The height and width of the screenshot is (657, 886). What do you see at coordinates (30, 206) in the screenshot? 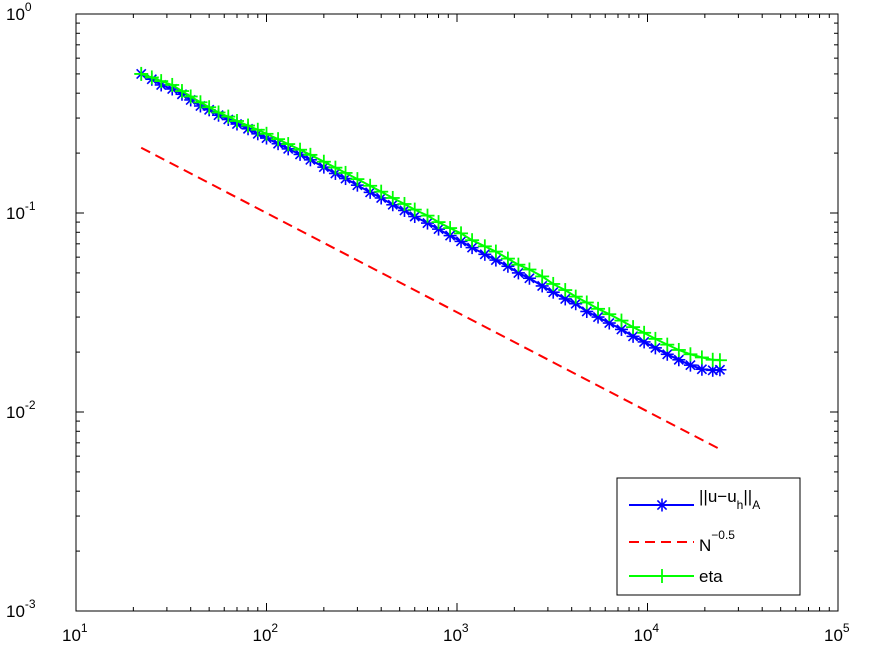
I see `y-tick-label-exp-2: -1` at bounding box center [30, 206].